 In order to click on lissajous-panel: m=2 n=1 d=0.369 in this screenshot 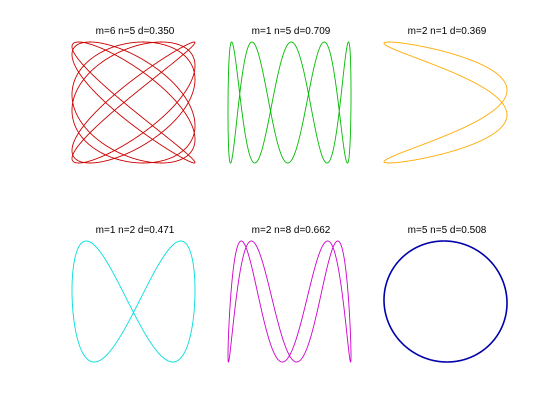, I will do `click(445, 95)`.